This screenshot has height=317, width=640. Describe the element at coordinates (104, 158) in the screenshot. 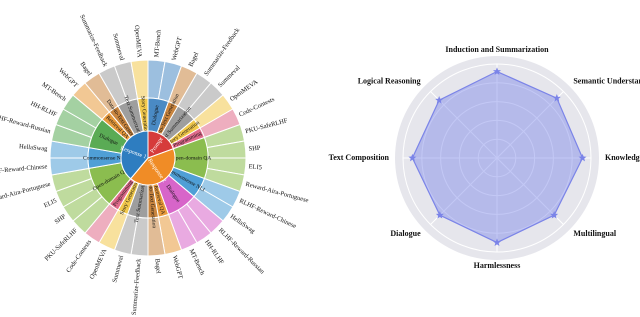

I see `task-label: Commonsense NLI` at that location.